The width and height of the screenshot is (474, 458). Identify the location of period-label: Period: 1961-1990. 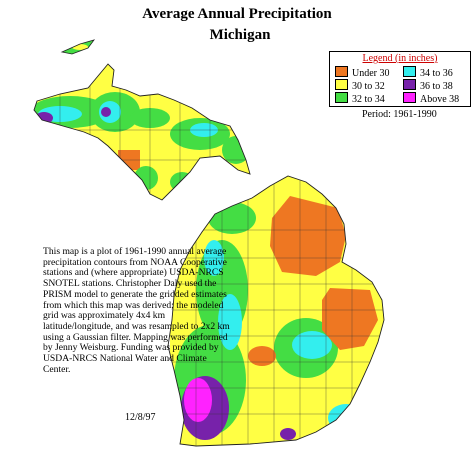
(399, 114).